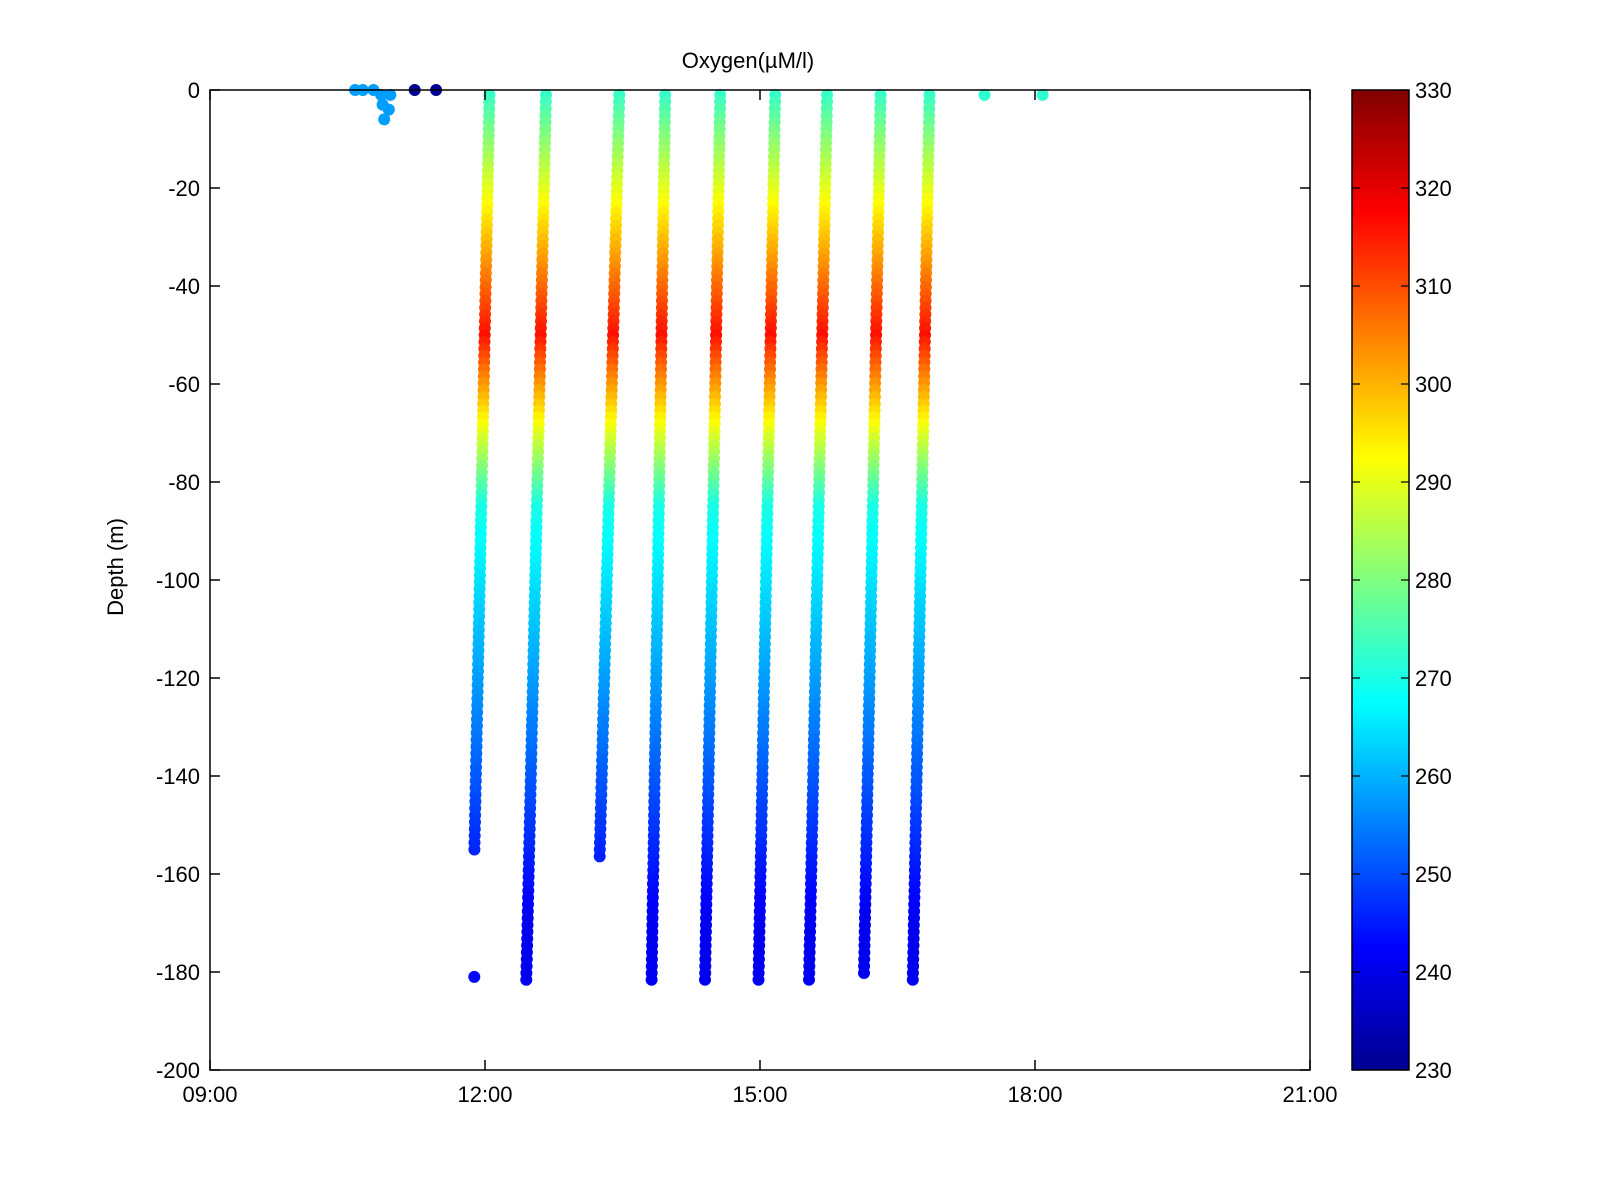 This screenshot has width=1601, height=1200. What do you see at coordinates (178, 678) in the screenshot?
I see `y-tick-label: -120` at bounding box center [178, 678].